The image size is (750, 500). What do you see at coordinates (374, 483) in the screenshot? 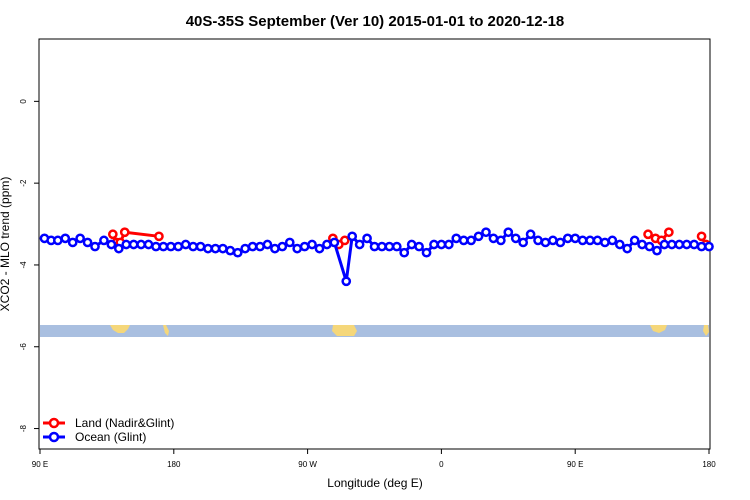
I see `x-axis-label: Longitude (deg E)` at bounding box center [374, 483].